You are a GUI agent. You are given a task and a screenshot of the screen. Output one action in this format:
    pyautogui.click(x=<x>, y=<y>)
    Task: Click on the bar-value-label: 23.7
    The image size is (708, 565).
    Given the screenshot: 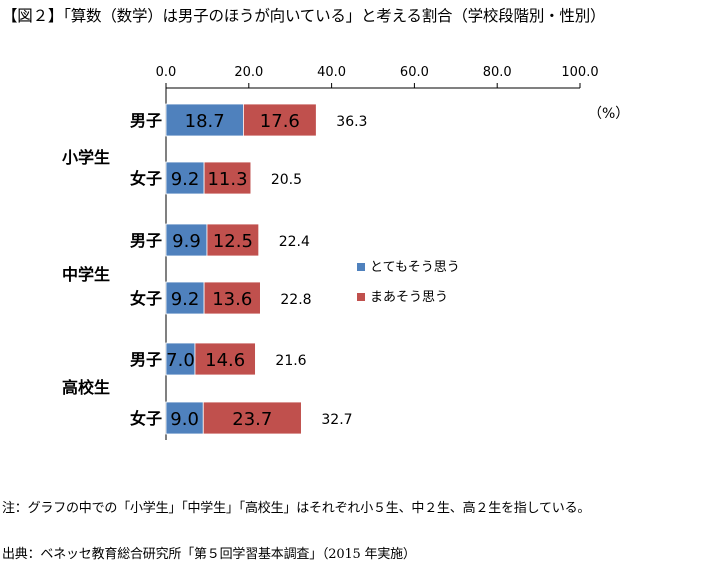 What is the action you would take?
    pyautogui.click(x=252, y=419)
    